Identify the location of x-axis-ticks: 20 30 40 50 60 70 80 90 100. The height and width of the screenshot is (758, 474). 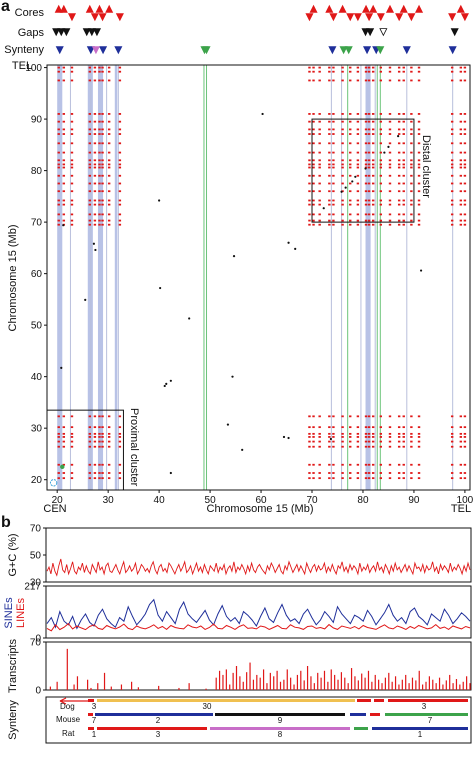
(263, 498).